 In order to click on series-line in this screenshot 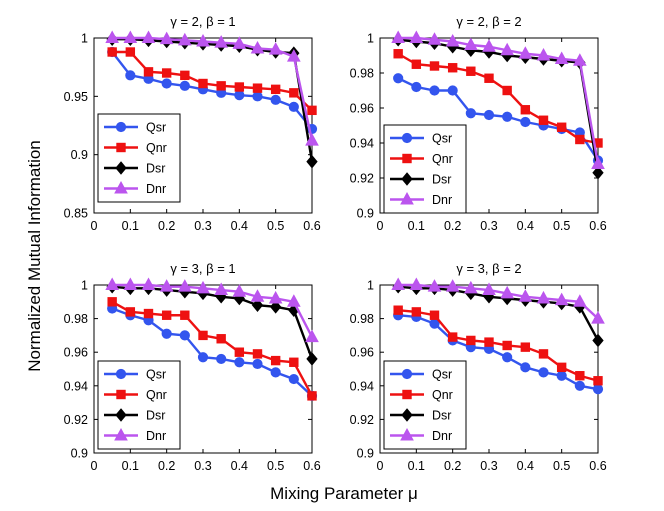, I will do `click(213, 310)`.